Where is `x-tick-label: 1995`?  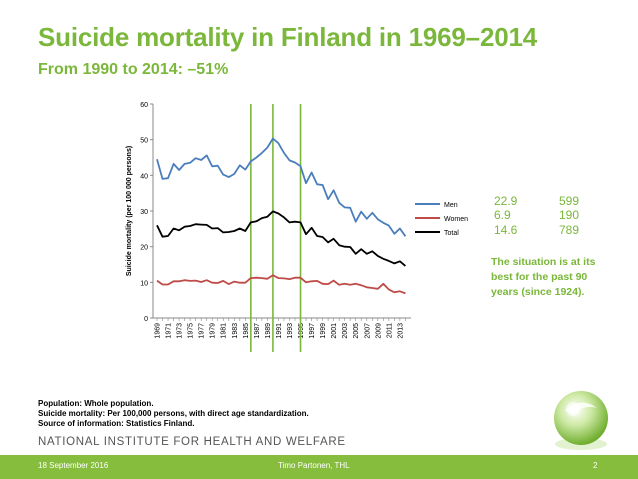
x-tick-label: 1995 is located at coordinates (301, 331).